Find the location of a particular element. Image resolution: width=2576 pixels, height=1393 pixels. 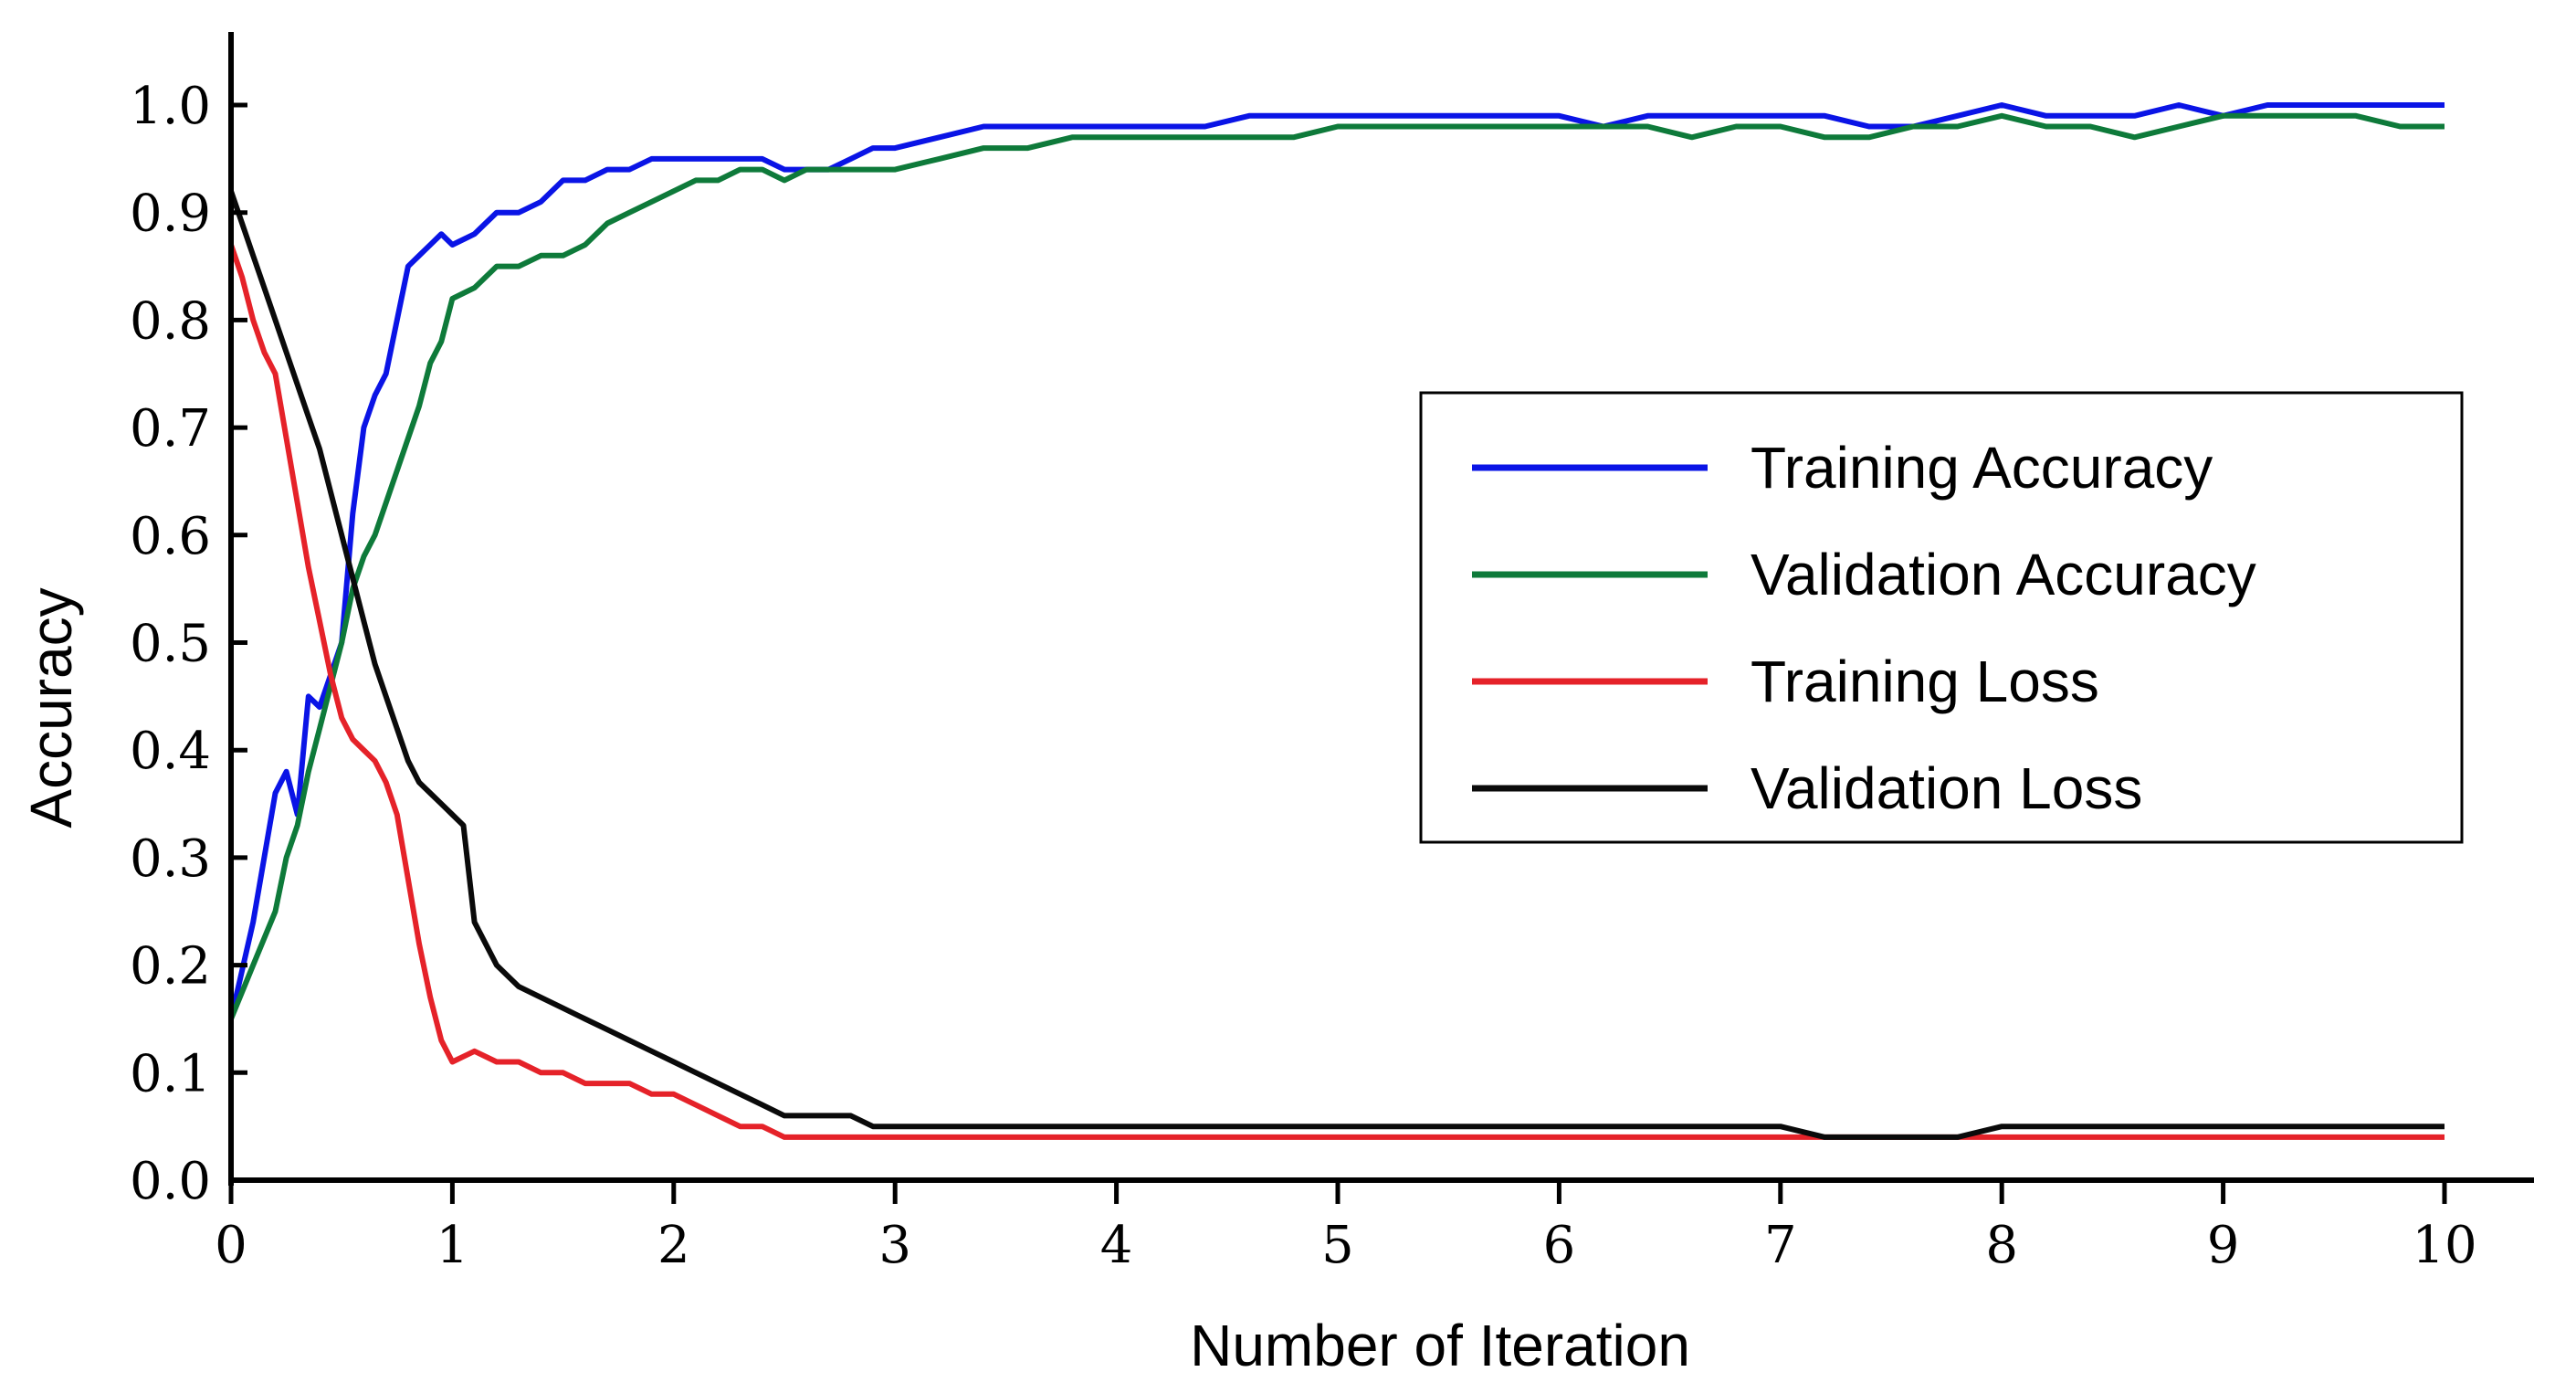

legend-label: Training Loss is located at coordinates (1925, 681).